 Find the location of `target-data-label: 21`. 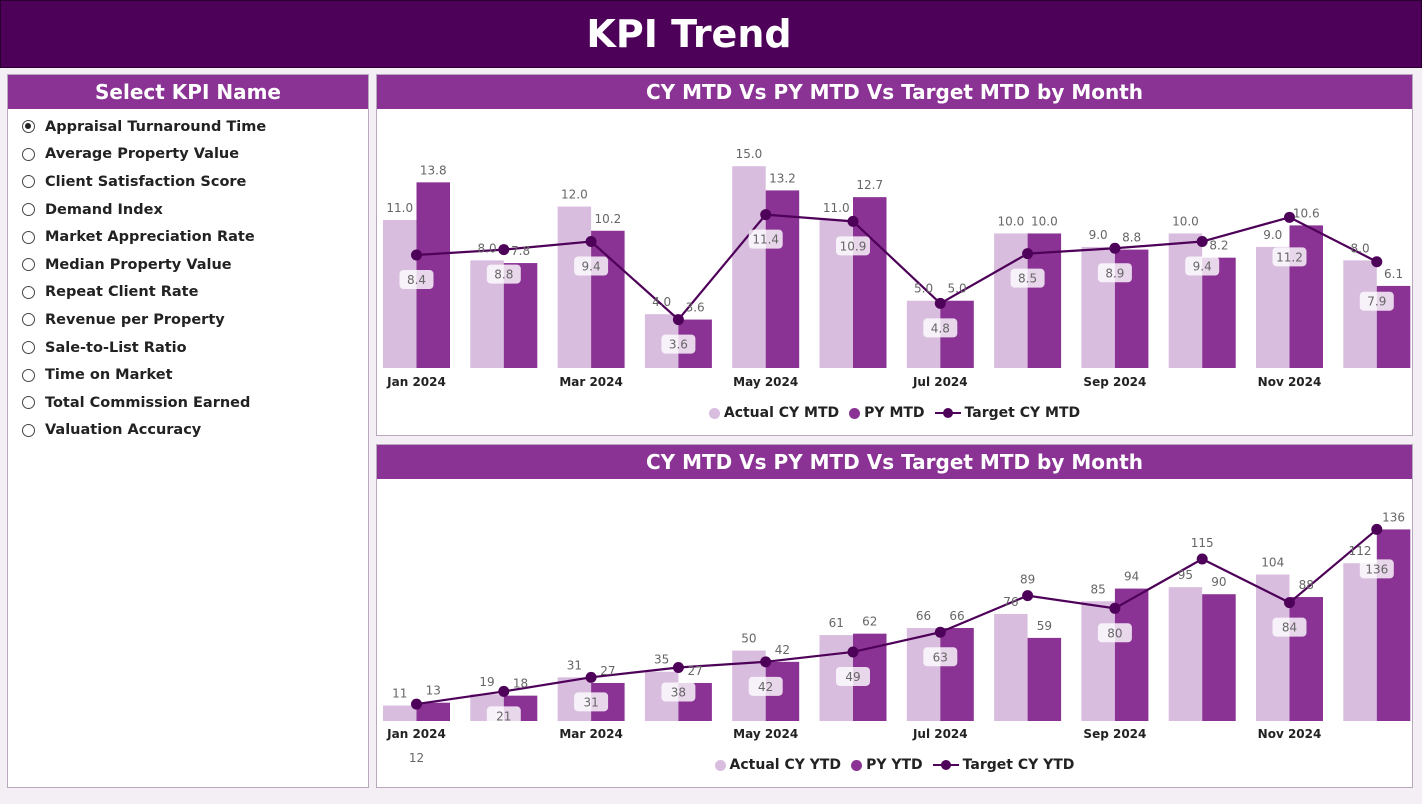

target-data-label: 21 is located at coordinates (503, 716).